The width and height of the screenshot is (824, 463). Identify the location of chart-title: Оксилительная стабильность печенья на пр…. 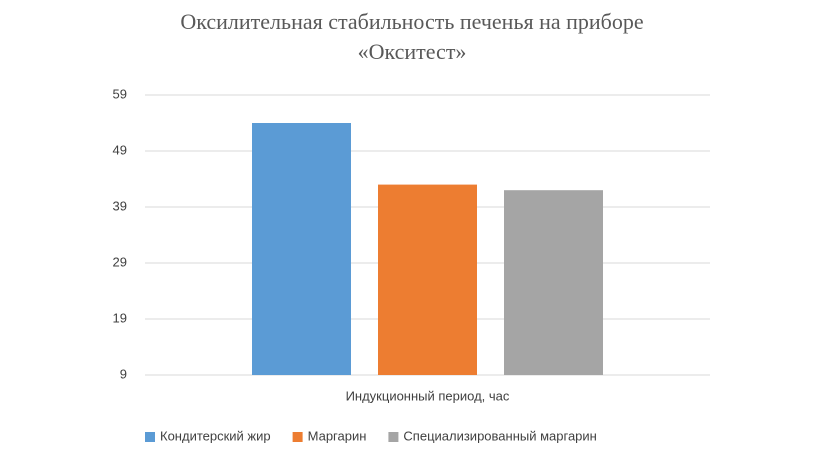
(411, 21).